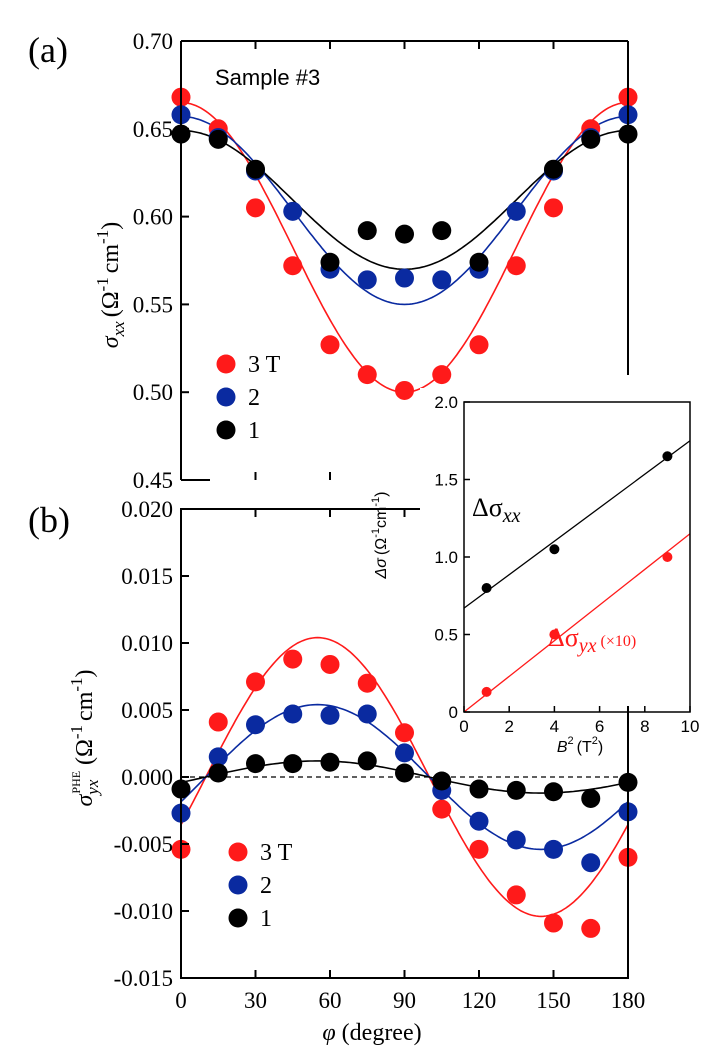 Image resolution: width=706 pixels, height=1057 pixels. I want to click on inset-label-dsyx-extra: (×10), so click(619, 641).